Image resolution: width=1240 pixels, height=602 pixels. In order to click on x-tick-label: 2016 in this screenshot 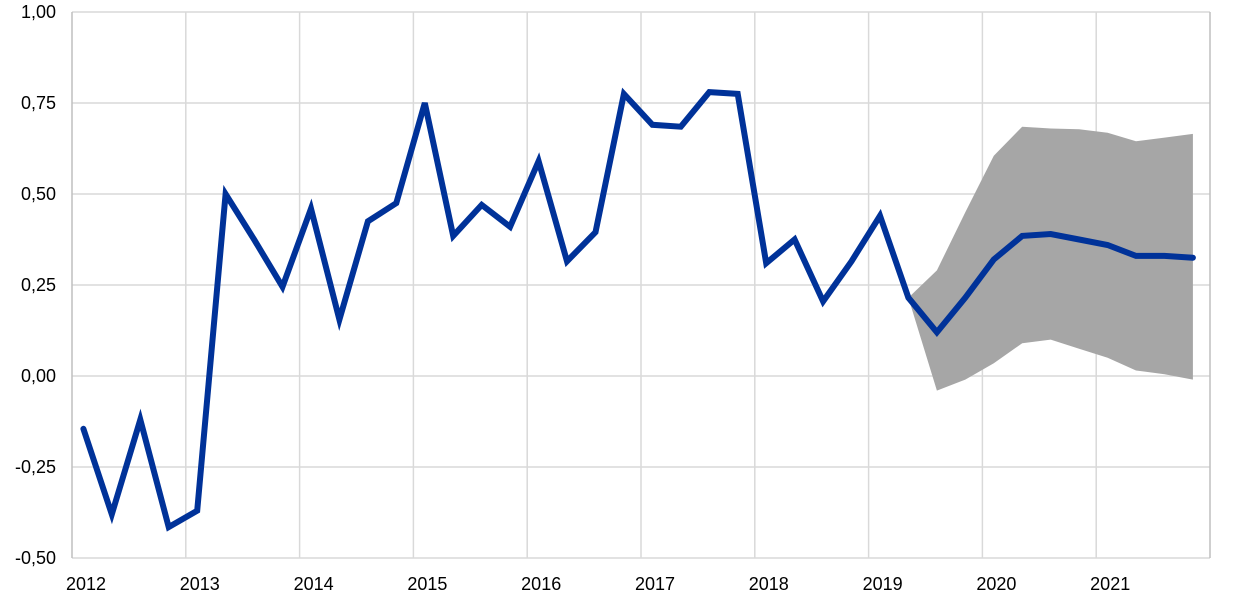, I will do `click(541, 584)`.